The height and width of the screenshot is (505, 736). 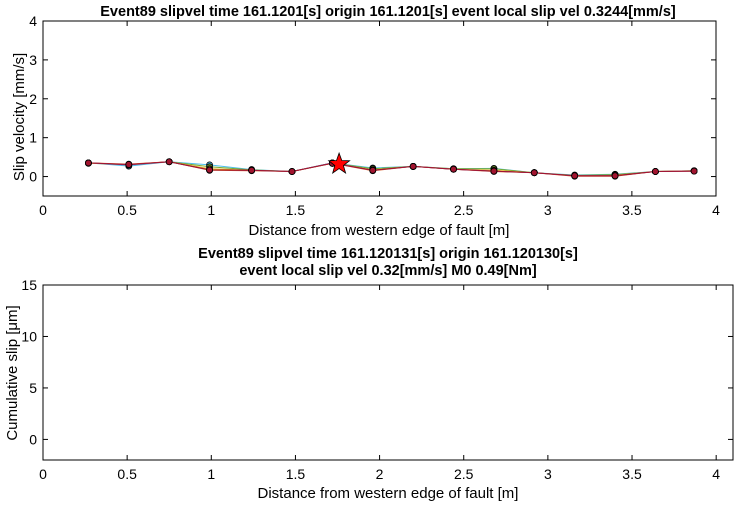 I want to click on y-tick-label: 5, so click(x=33, y=388).